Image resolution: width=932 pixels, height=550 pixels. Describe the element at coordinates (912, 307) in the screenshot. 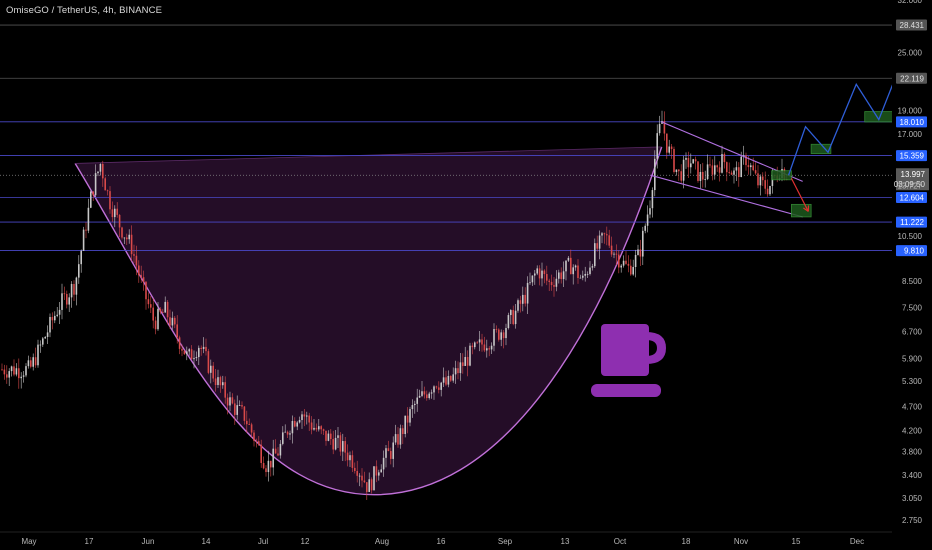

I see `y-tick-label: 7.500` at that location.